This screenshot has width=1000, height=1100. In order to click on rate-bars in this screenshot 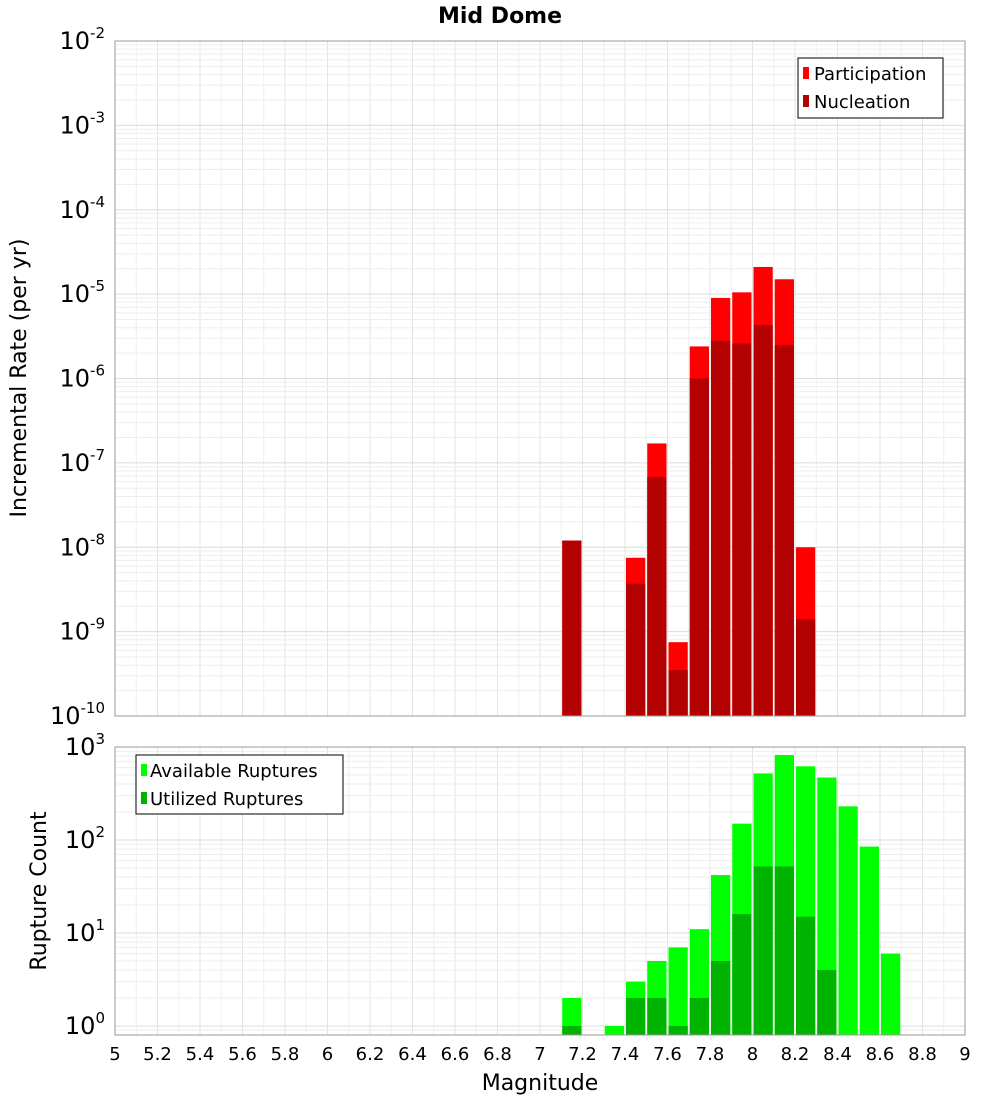, I will do `click(689, 491)`.